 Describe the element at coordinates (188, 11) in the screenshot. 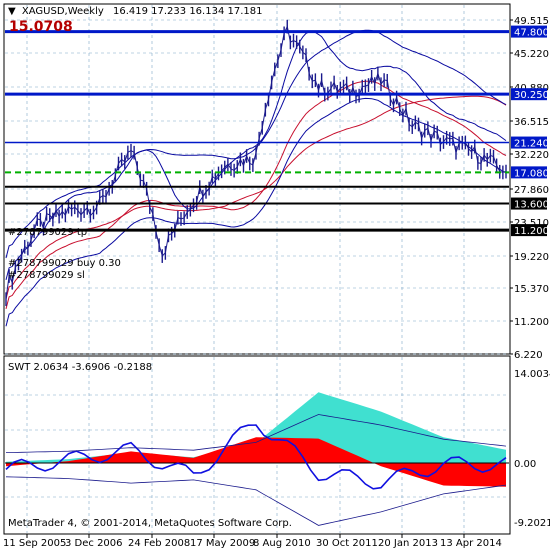

I see `ohlc-label: 16.419 17.233 16.134 17.181` at that location.